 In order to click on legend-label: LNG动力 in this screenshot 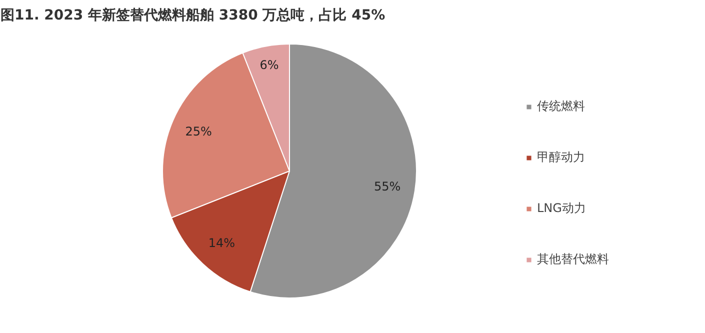, I will do `click(561, 208)`.